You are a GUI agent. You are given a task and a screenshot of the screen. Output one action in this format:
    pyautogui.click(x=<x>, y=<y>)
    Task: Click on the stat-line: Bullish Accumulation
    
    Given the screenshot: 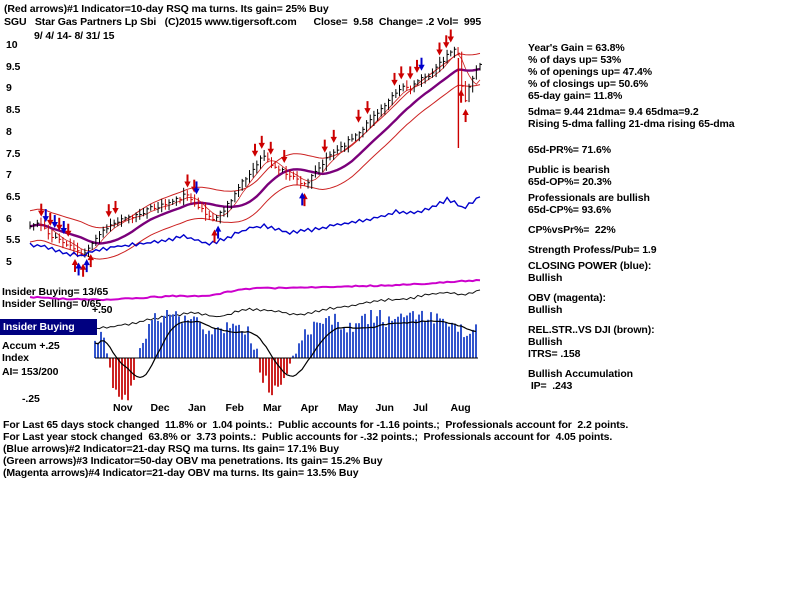 What is the action you would take?
    pyautogui.click(x=580, y=374)
    